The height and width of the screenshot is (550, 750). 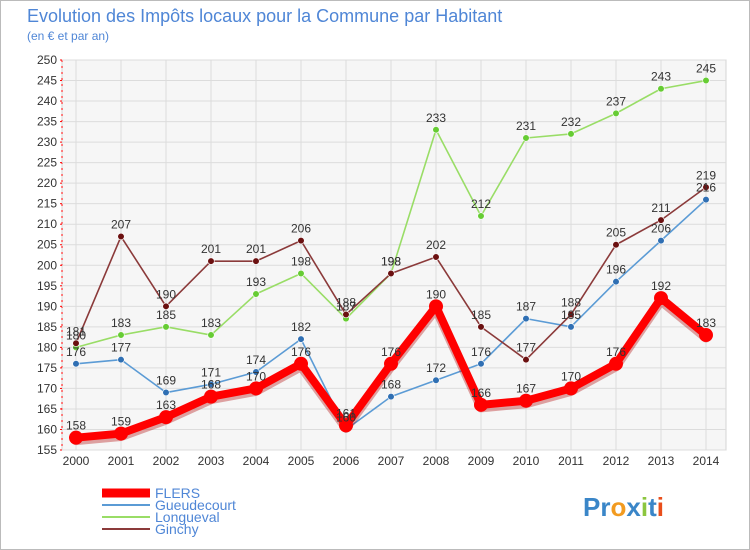 What do you see at coordinates (571, 122) in the screenshot?
I see `data-label-longueval: 232` at bounding box center [571, 122].